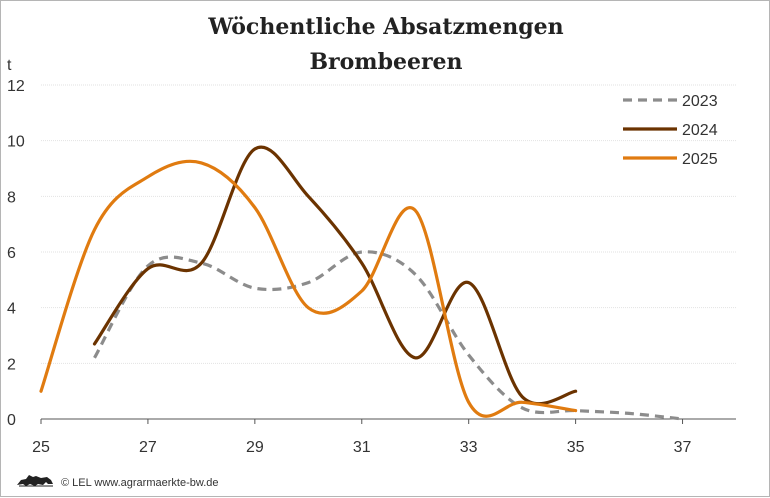 This screenshot has width=770, height=498. Describe the element at coordinates (35, 481) in the screenshot. I see `lion-logo-icon` at that location.